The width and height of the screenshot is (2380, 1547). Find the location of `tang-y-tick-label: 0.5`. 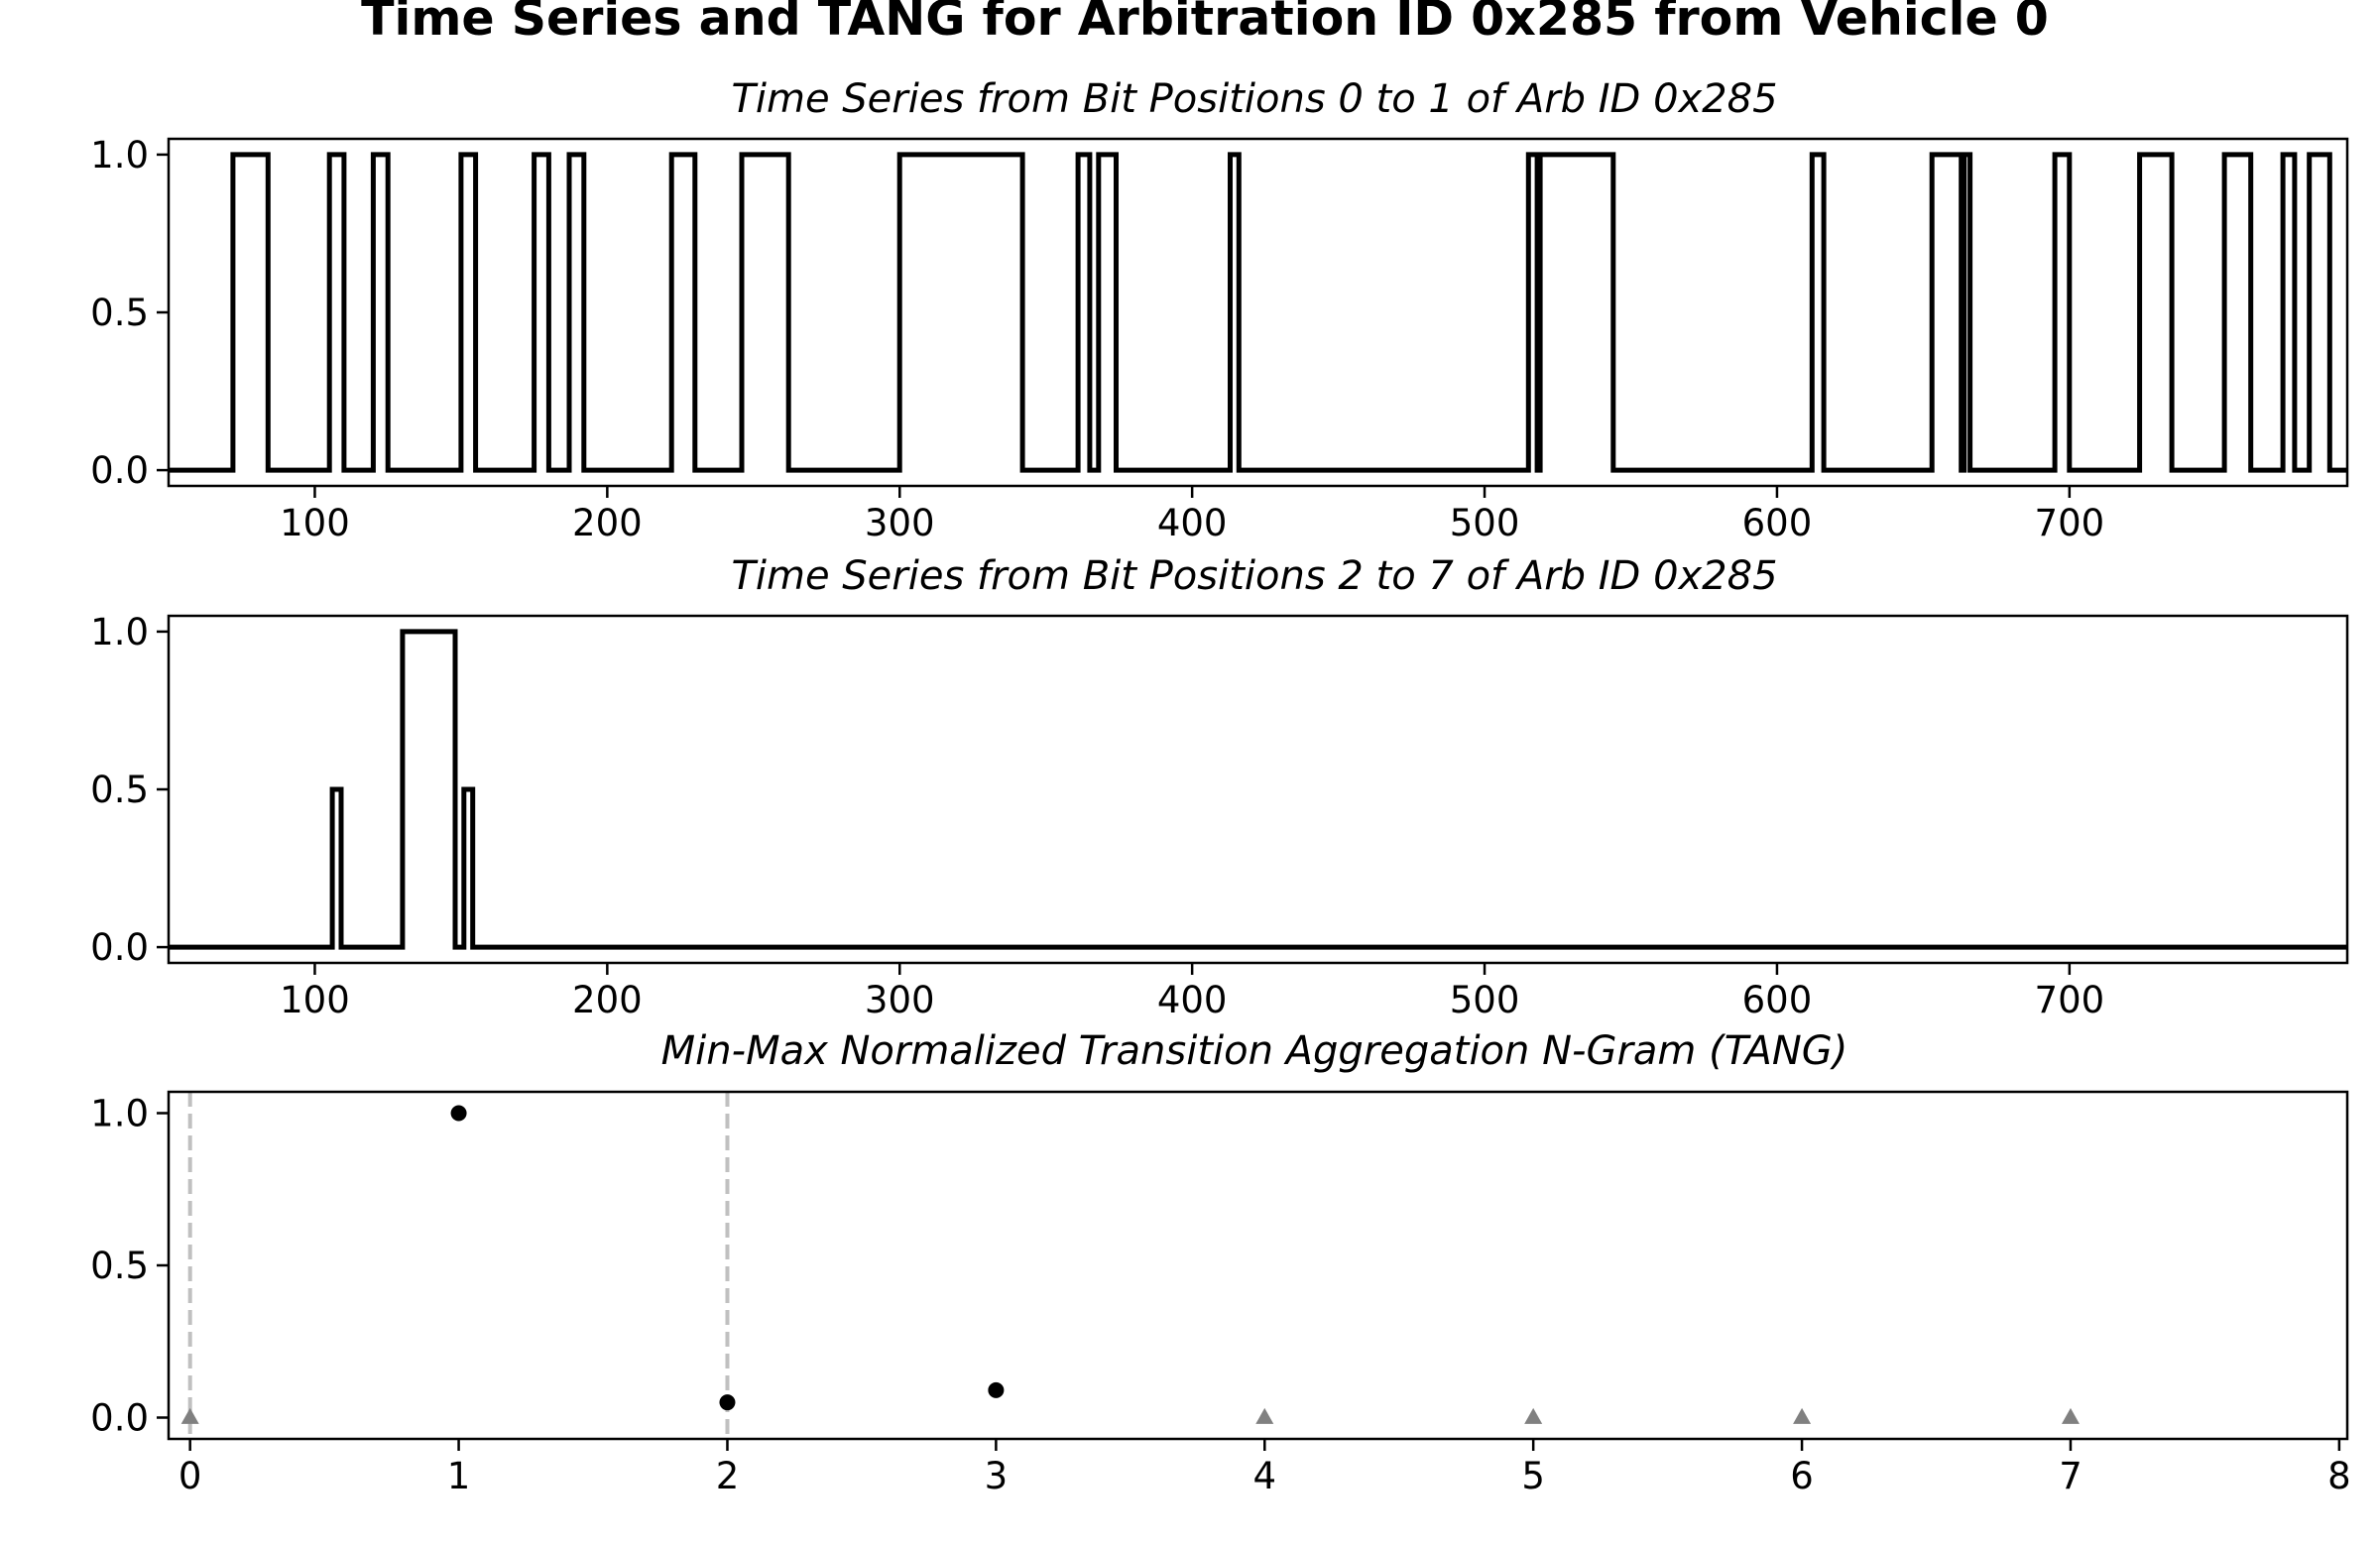

tang-y-tick-label: 0.5 is located at coordinates (119, 1266).